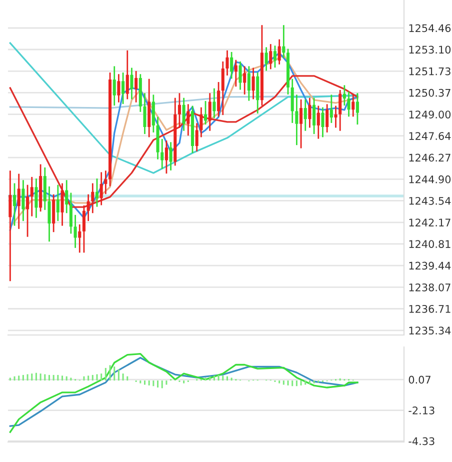 Image resolution: width=452 pixels, height=462 pixels. I want to click on y-tick-label: 1253.10, so click(430, 50).